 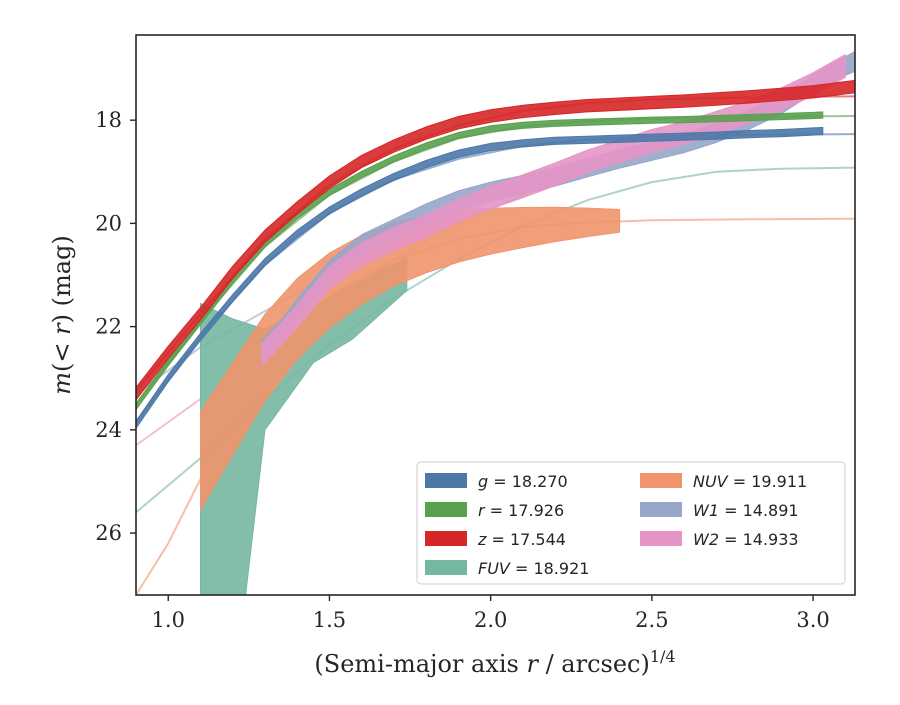 I want to click on legend-box, so click(x=631, y=523).